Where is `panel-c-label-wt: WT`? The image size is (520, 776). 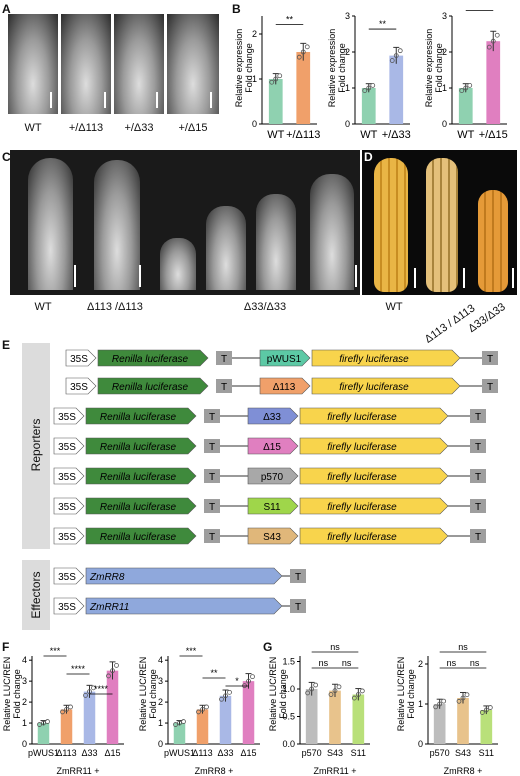 panel-c-label-wt: WT is located at coordinates (43, 307).